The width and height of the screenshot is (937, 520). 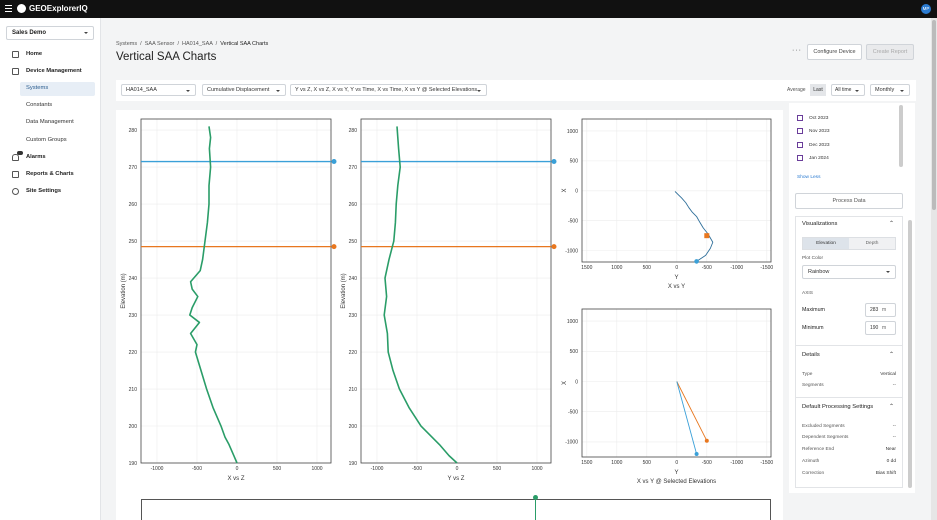 What do you see at coordinates (50, 33) in the screenshot?
I see `org-select: Sales Demo` at bounding box center [50, 33].